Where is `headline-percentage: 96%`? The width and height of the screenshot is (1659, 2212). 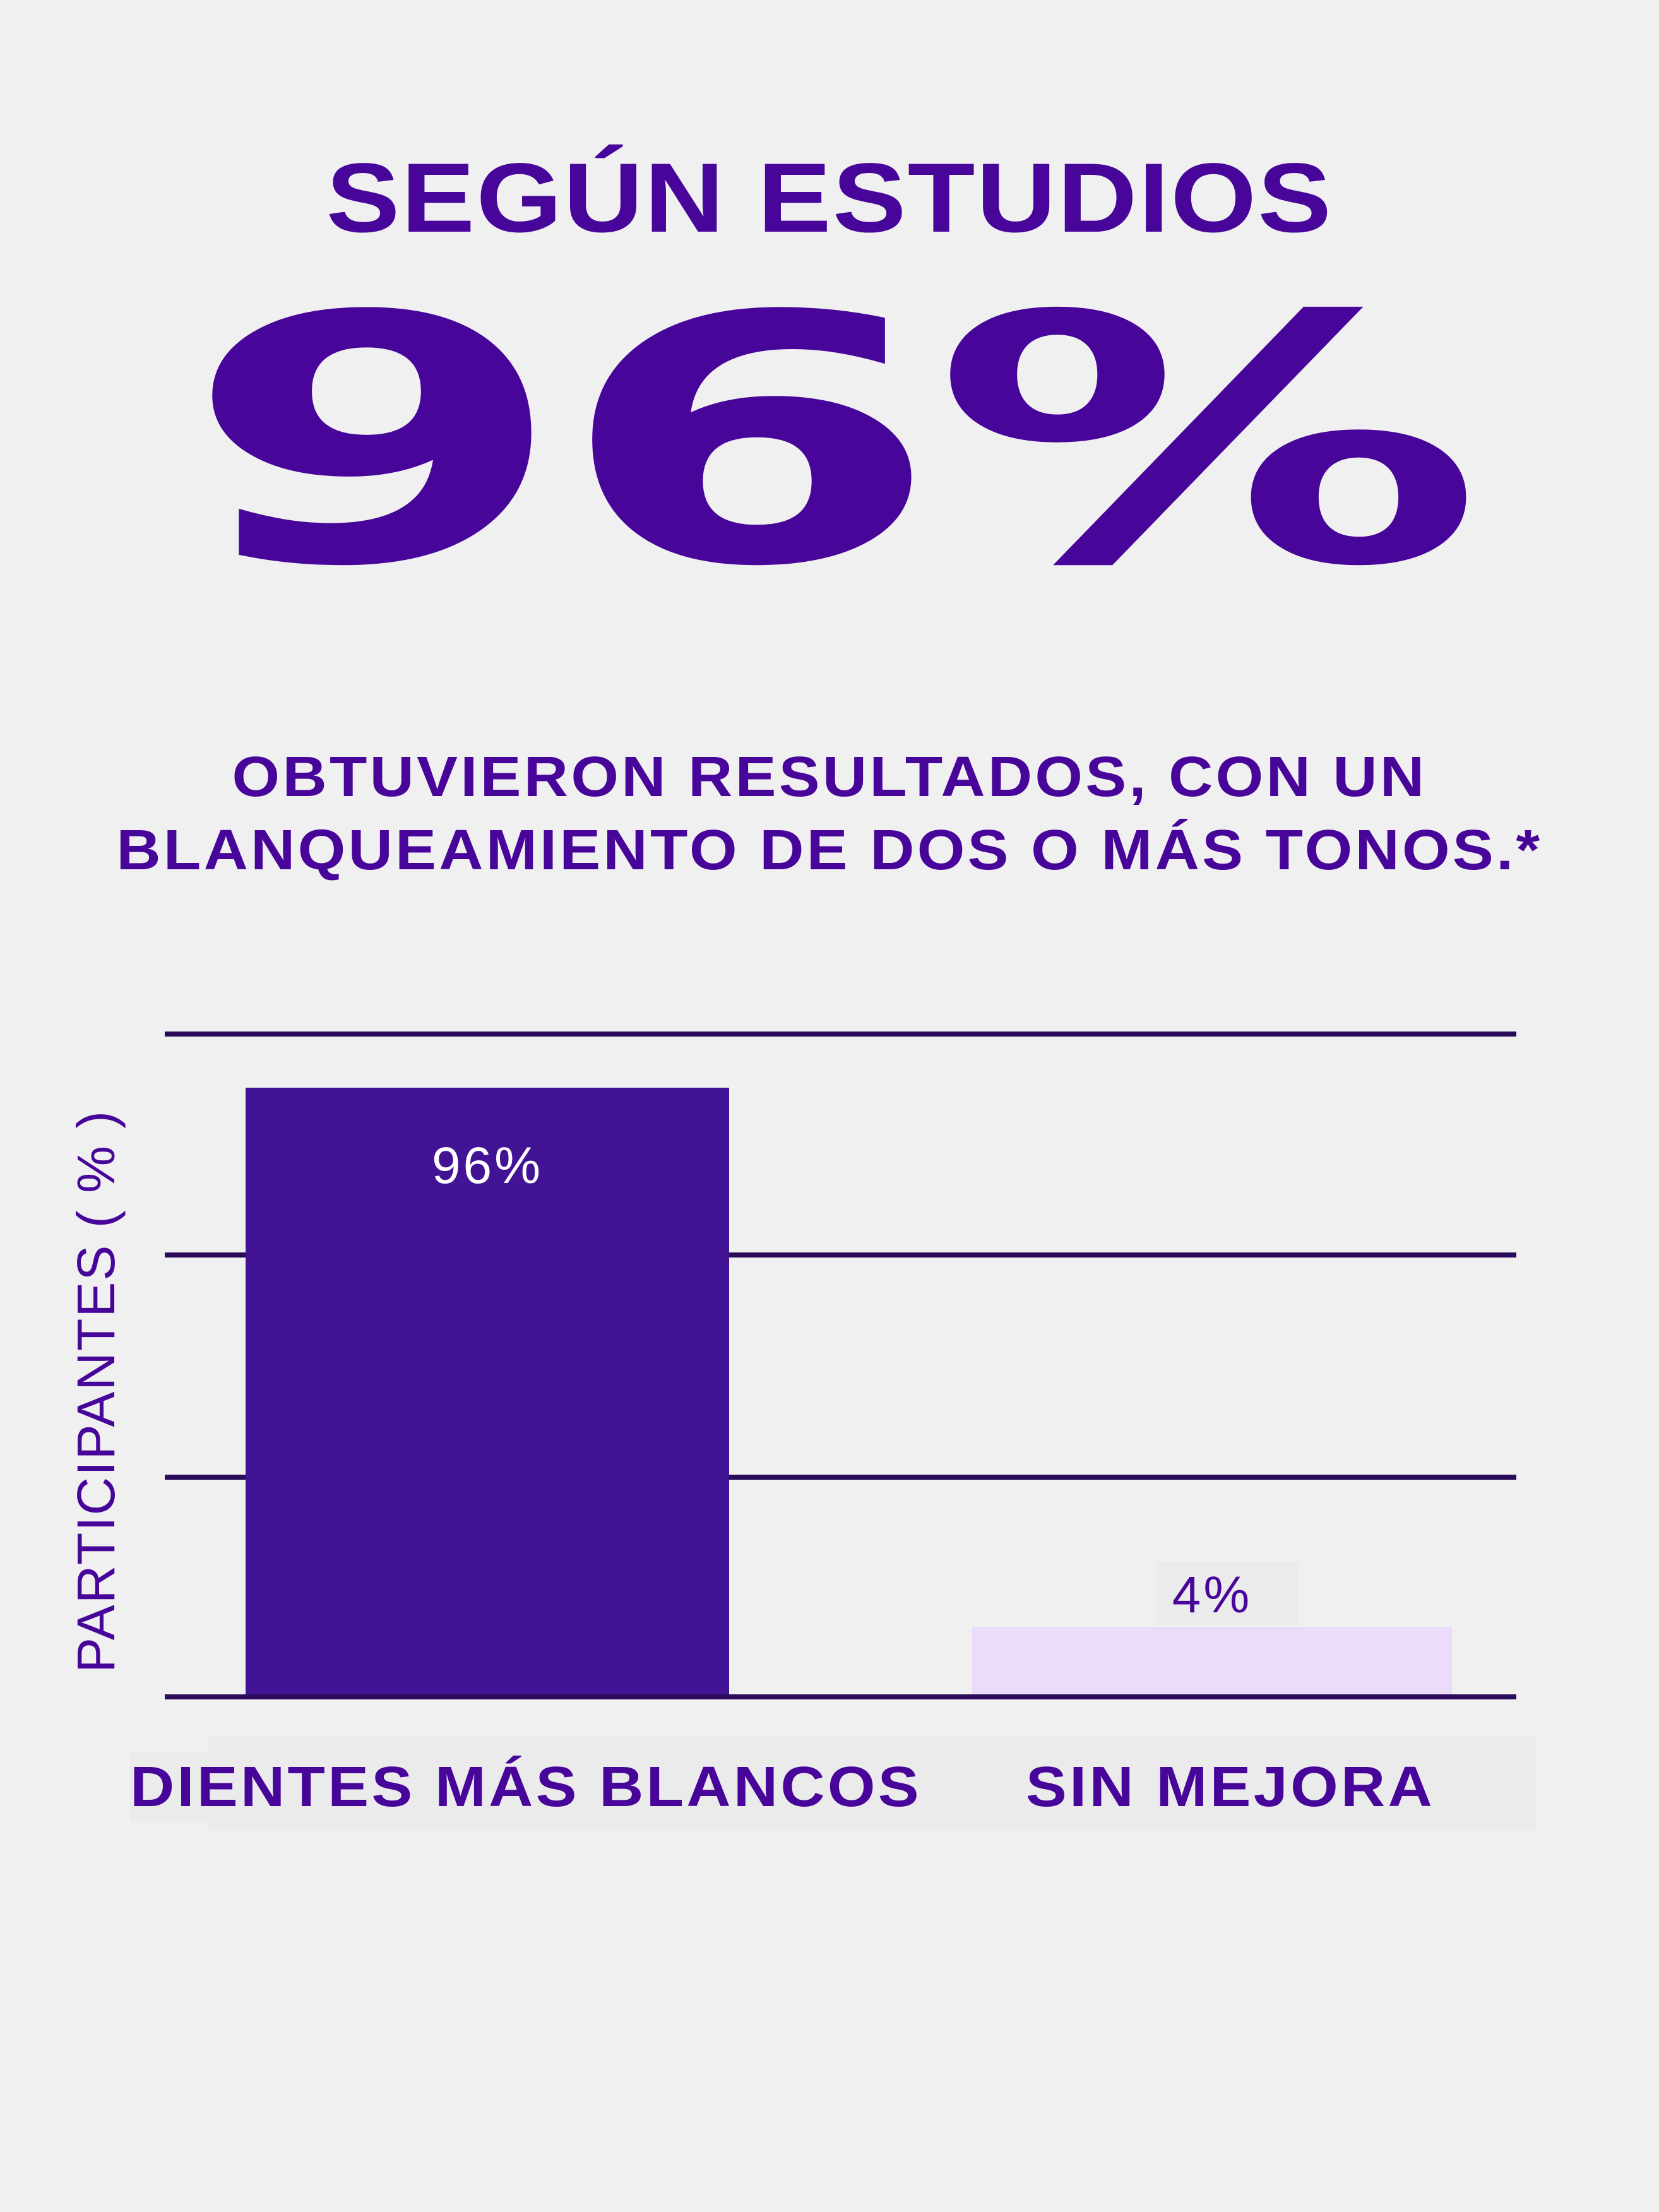
headline-percentage: 96% is located at coordinates (834, 441).